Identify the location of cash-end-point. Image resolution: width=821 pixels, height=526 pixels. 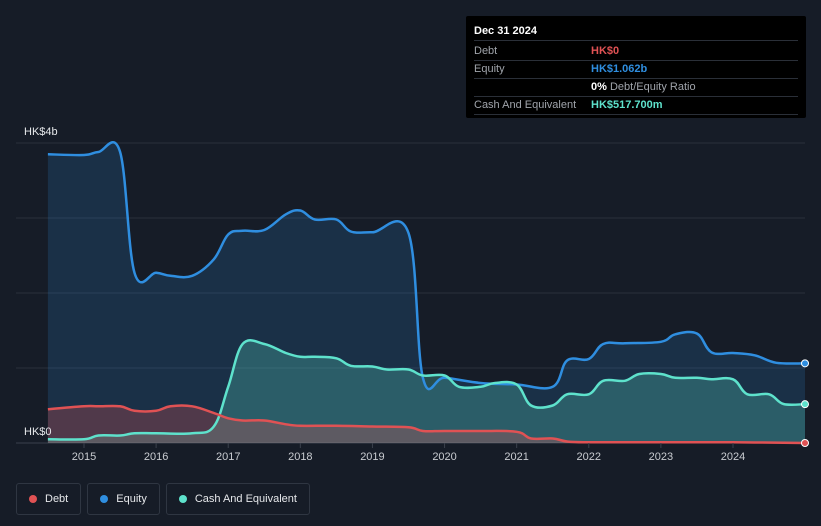
(805, 404).